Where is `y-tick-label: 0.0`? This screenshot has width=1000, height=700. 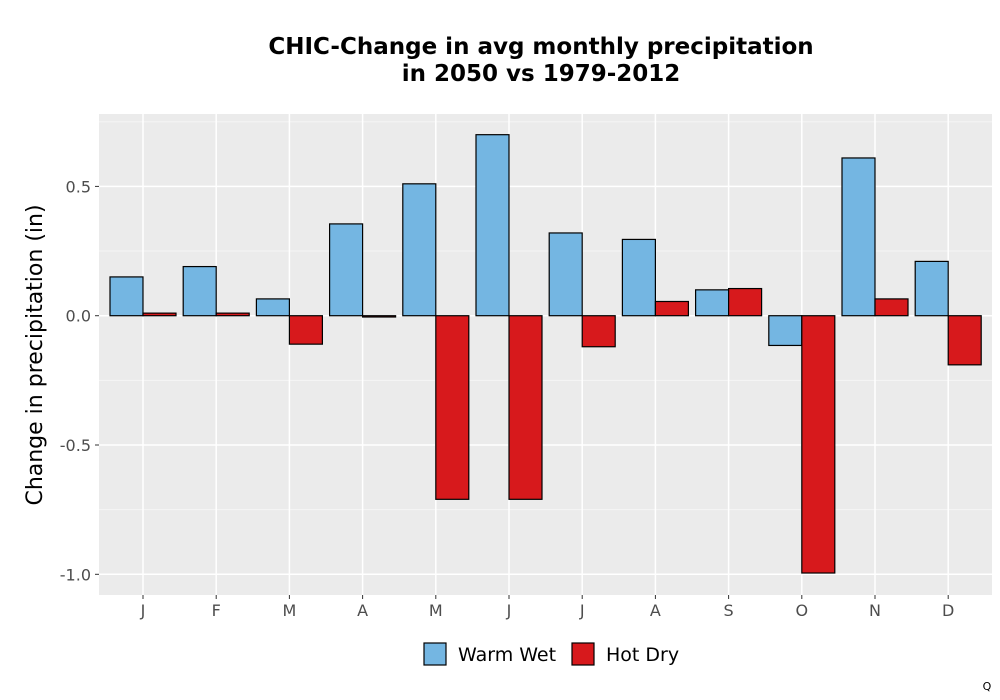
y-tick-label: 0.0 is located at coordinates (78, 316).